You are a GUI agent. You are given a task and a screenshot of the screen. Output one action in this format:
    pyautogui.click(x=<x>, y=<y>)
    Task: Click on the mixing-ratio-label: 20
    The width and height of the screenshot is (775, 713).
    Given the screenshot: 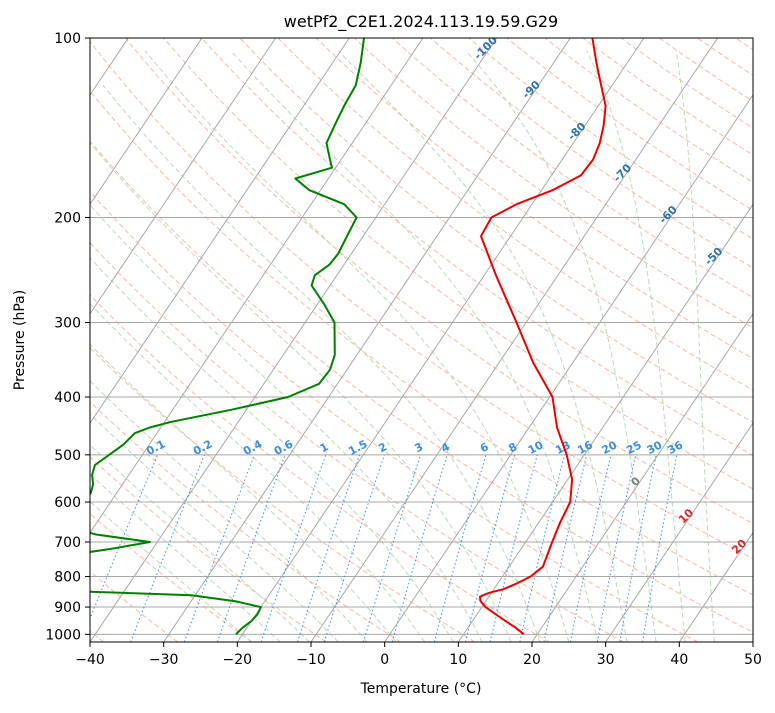 What is the action you would take?
    pyautogui.click(x=610, y=447)
    